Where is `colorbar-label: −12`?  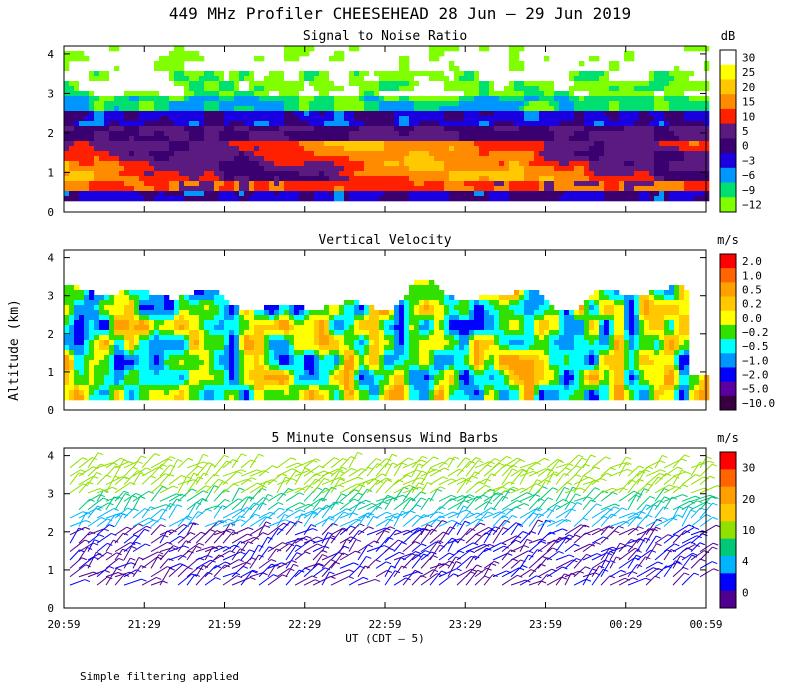 colorbar-label: −12 is located at coordinates (752, 205).